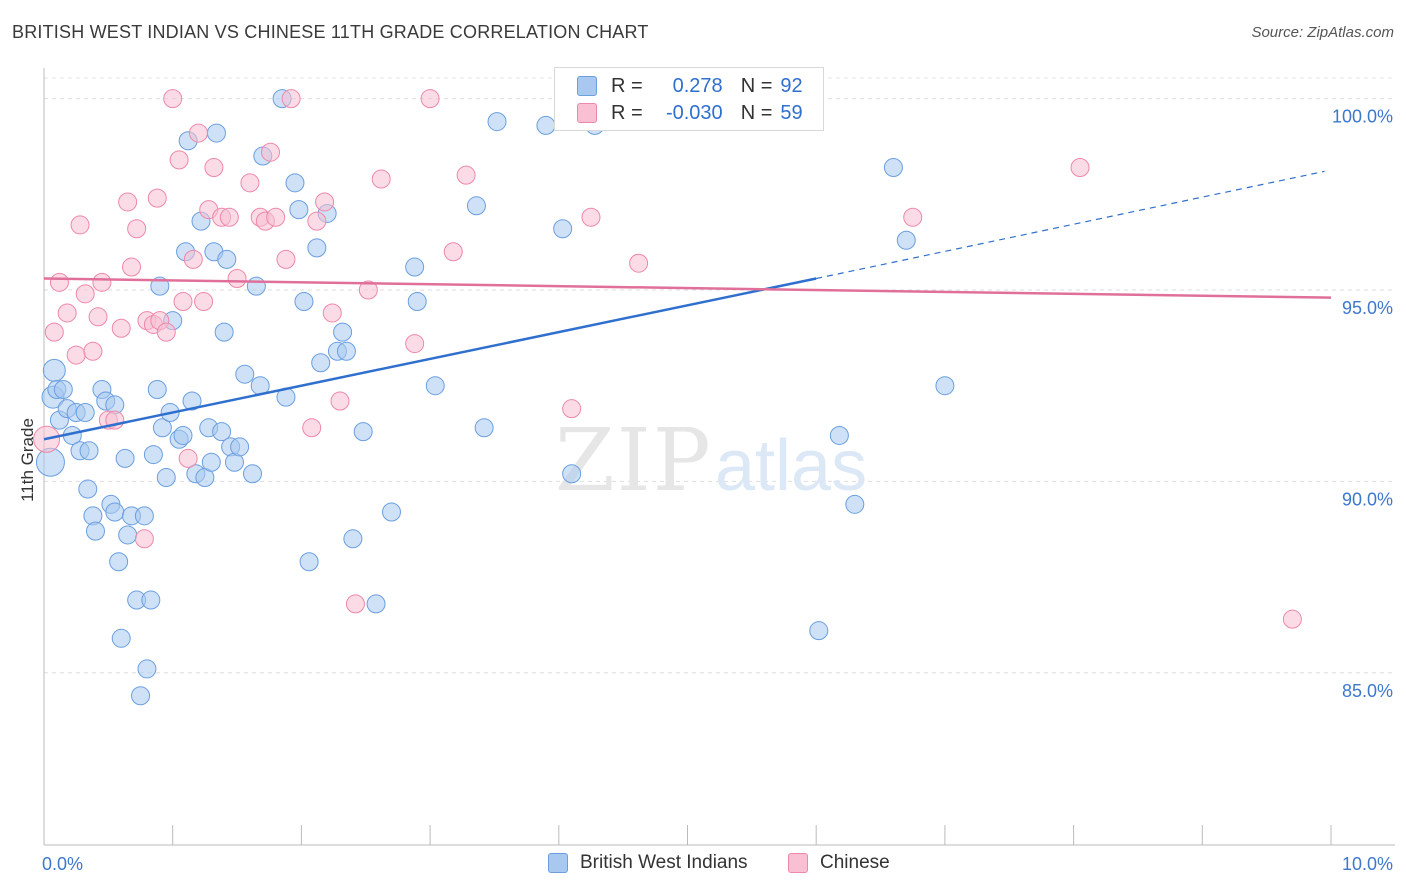 This screenshot has height=892, width=1406. Describe the element at coordinates (1070, 225) in the screenshot. I see `trend-line-extension-british-west-indians` at that location.